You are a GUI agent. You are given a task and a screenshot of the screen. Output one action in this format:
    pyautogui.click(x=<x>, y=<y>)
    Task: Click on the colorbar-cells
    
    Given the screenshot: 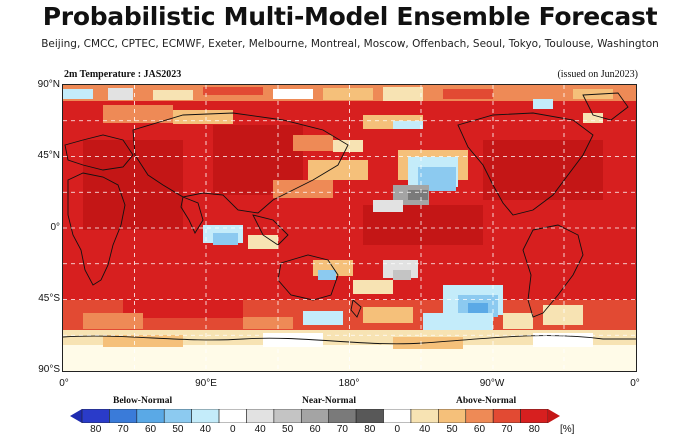 What is the action you would take?
    pyautogui.click(x=315, y=416)
    